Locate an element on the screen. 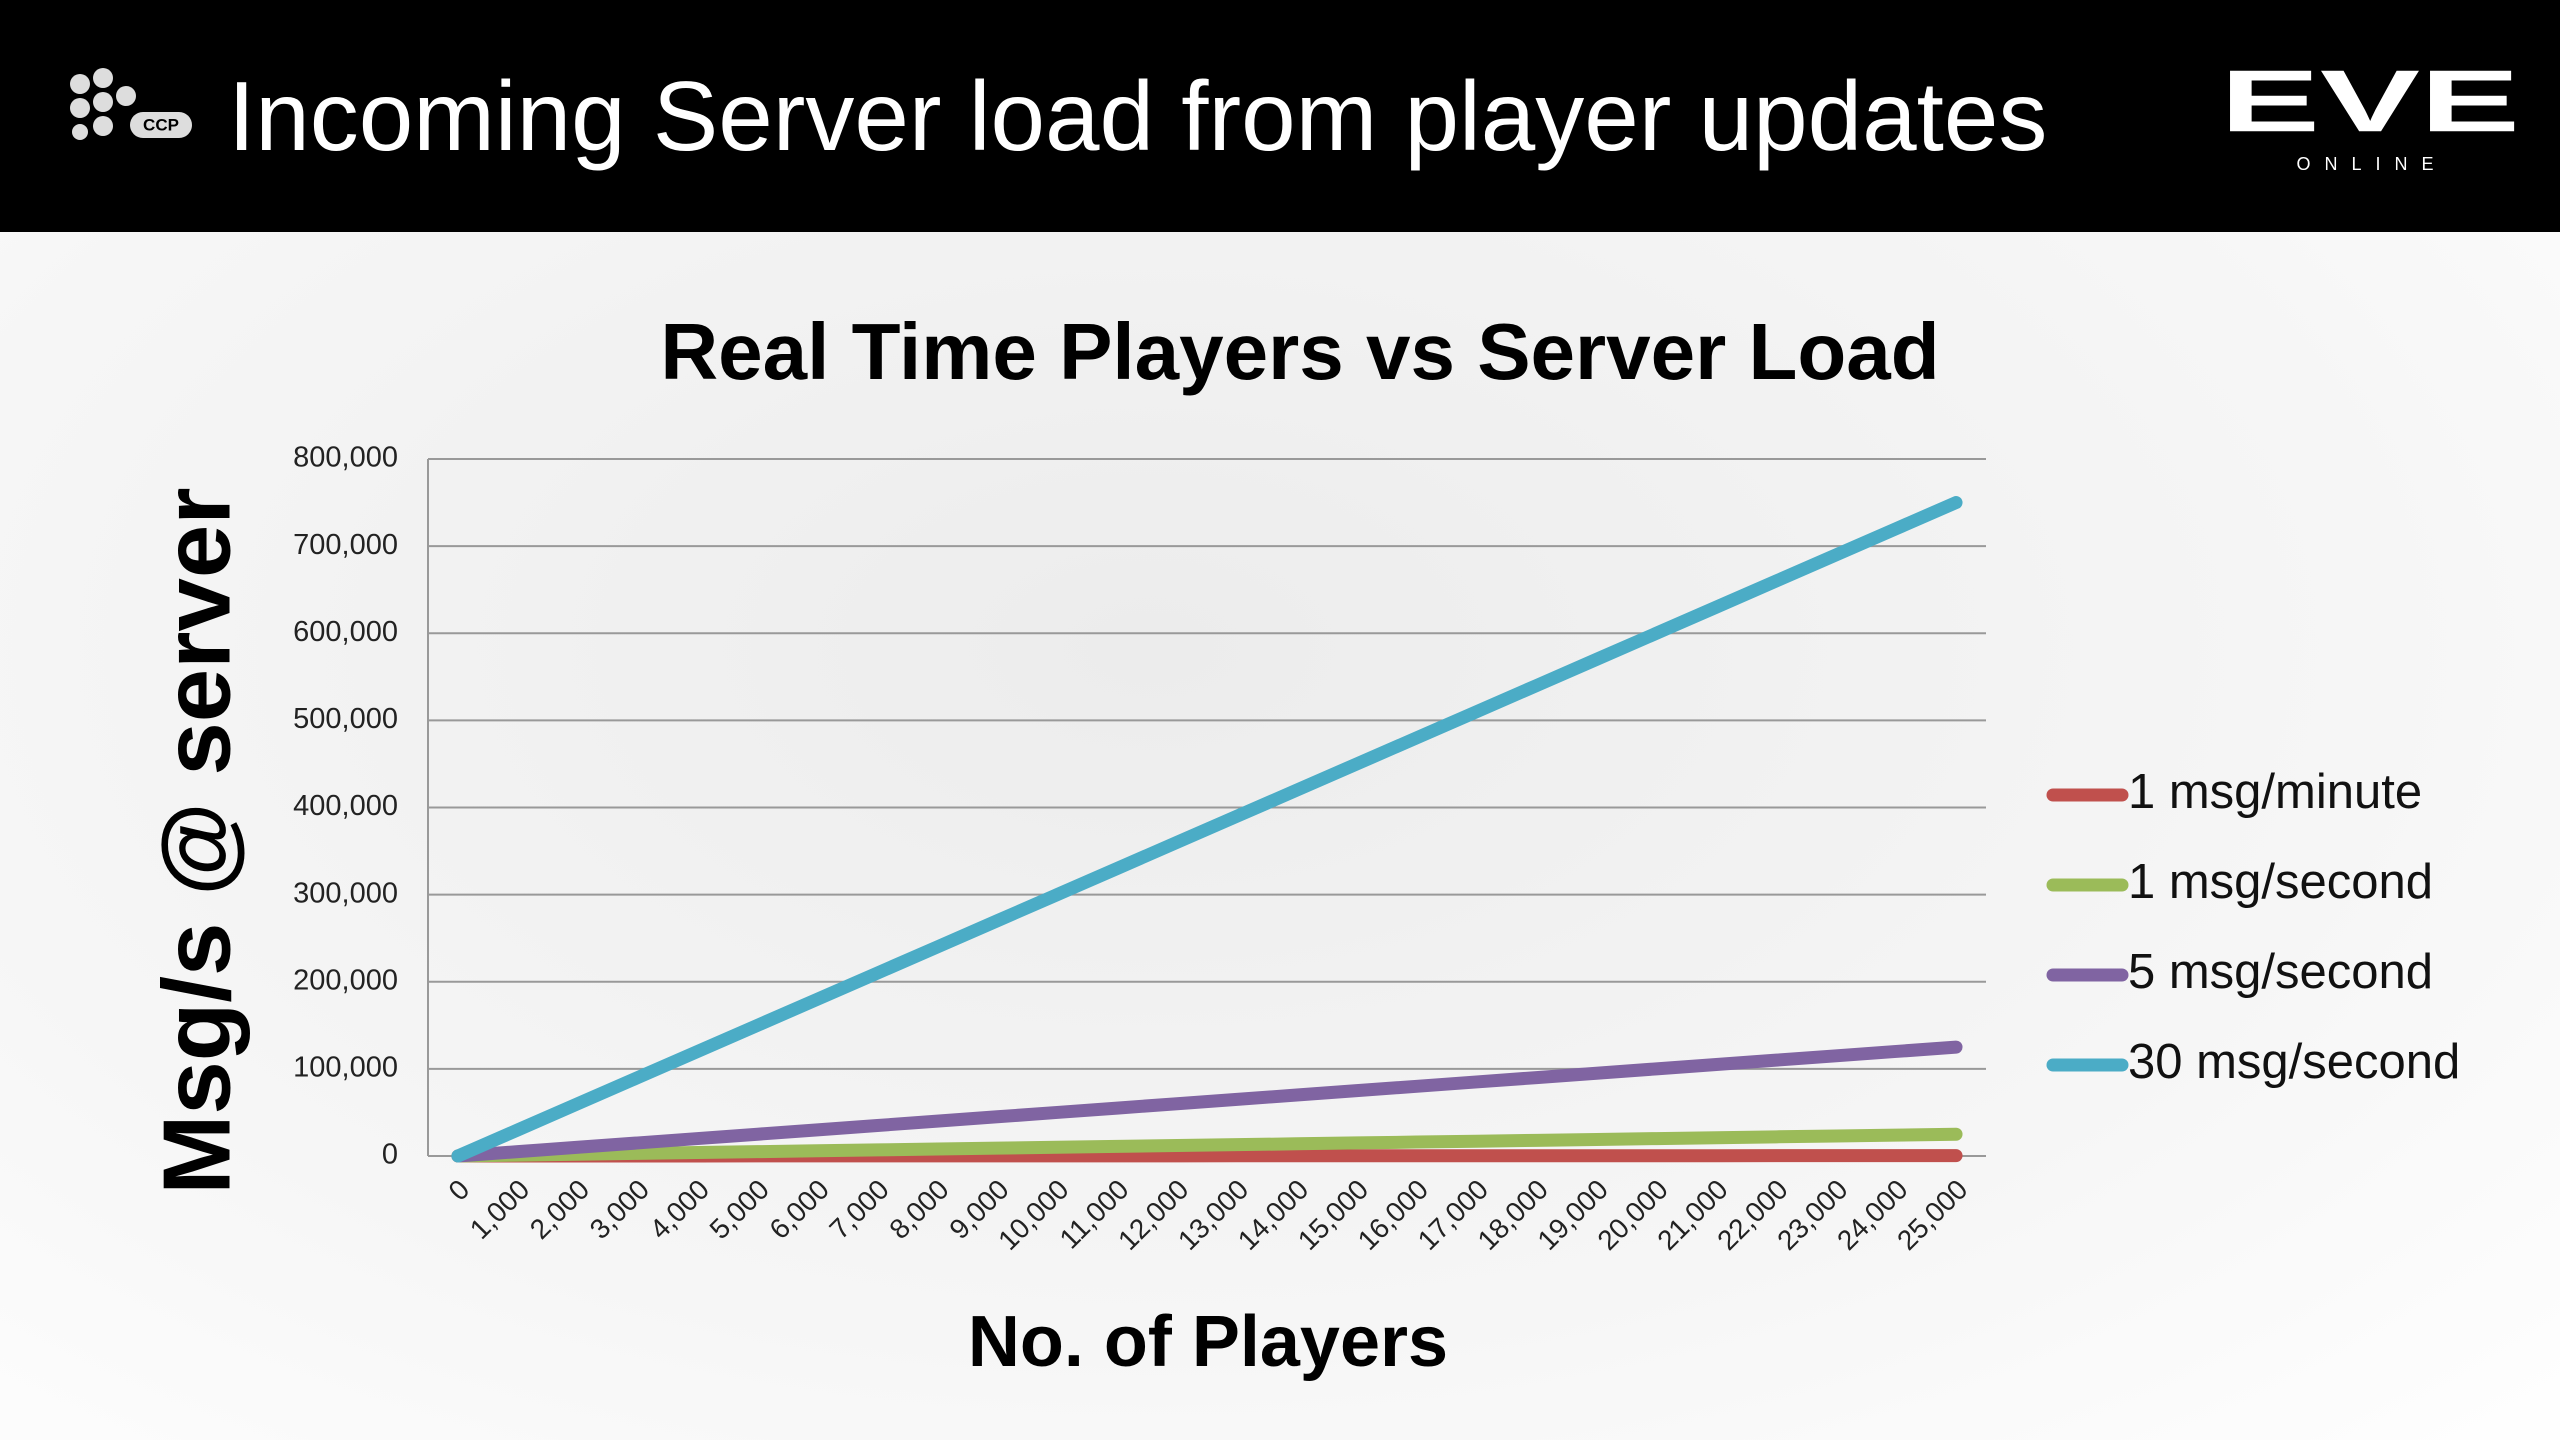  y-tick-label: 0 is located at coordinates (390, 1155).